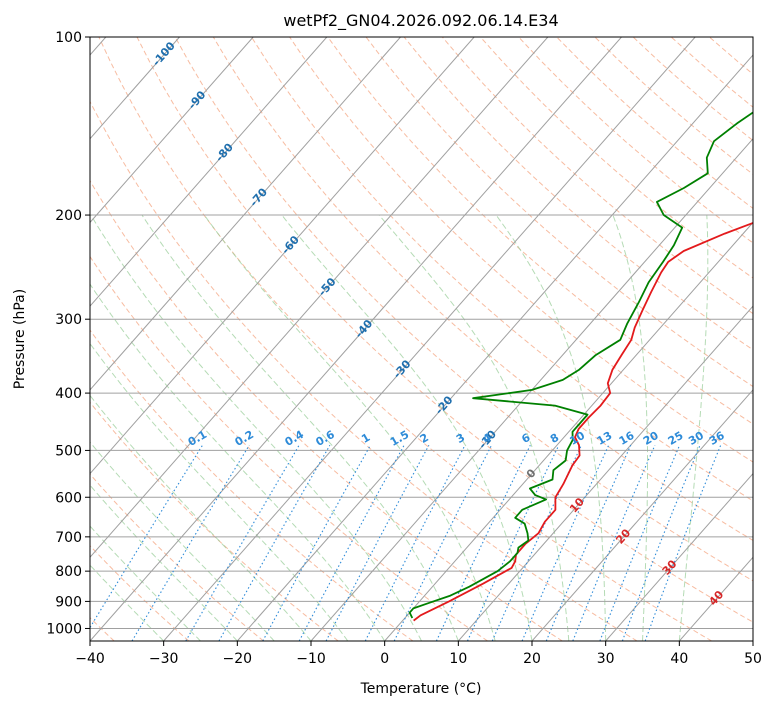 This screenshot has width=775, height=708. I want to click on y-tick-label: 700, so click(68, 538).